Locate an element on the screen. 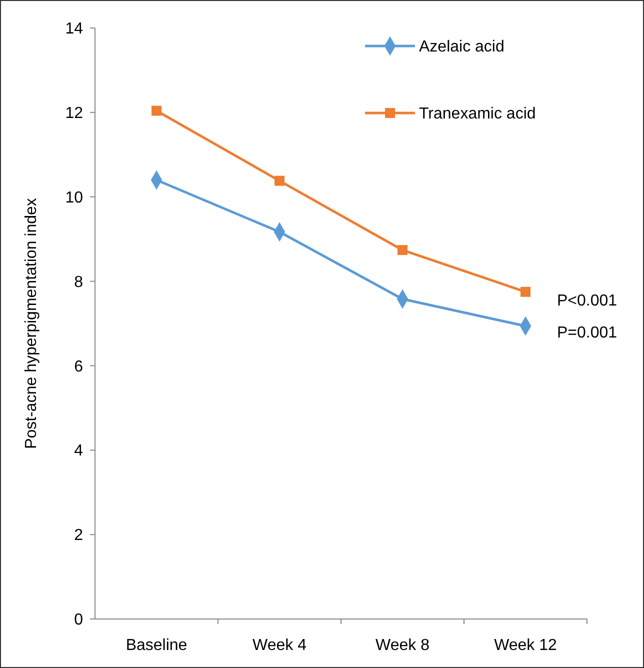 This screenshot has width=644, height=668. legend-label: Tranexamic acid is located at coordinates (477, 114).